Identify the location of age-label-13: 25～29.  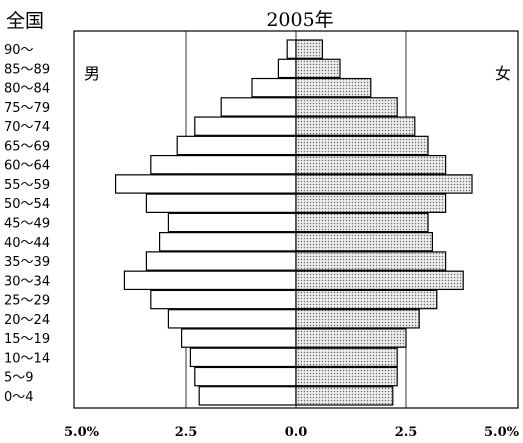
(27, 301).